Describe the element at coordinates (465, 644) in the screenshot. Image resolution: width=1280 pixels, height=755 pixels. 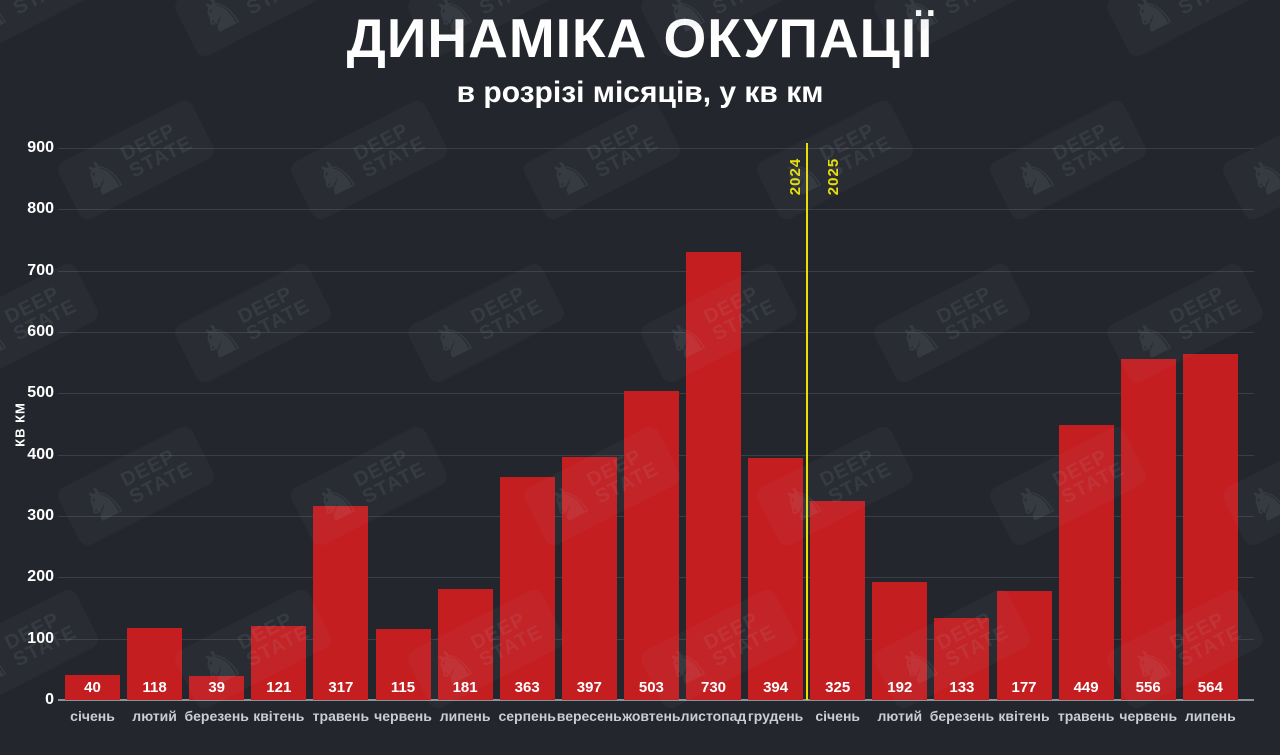
I see `bar: 181` at that location.